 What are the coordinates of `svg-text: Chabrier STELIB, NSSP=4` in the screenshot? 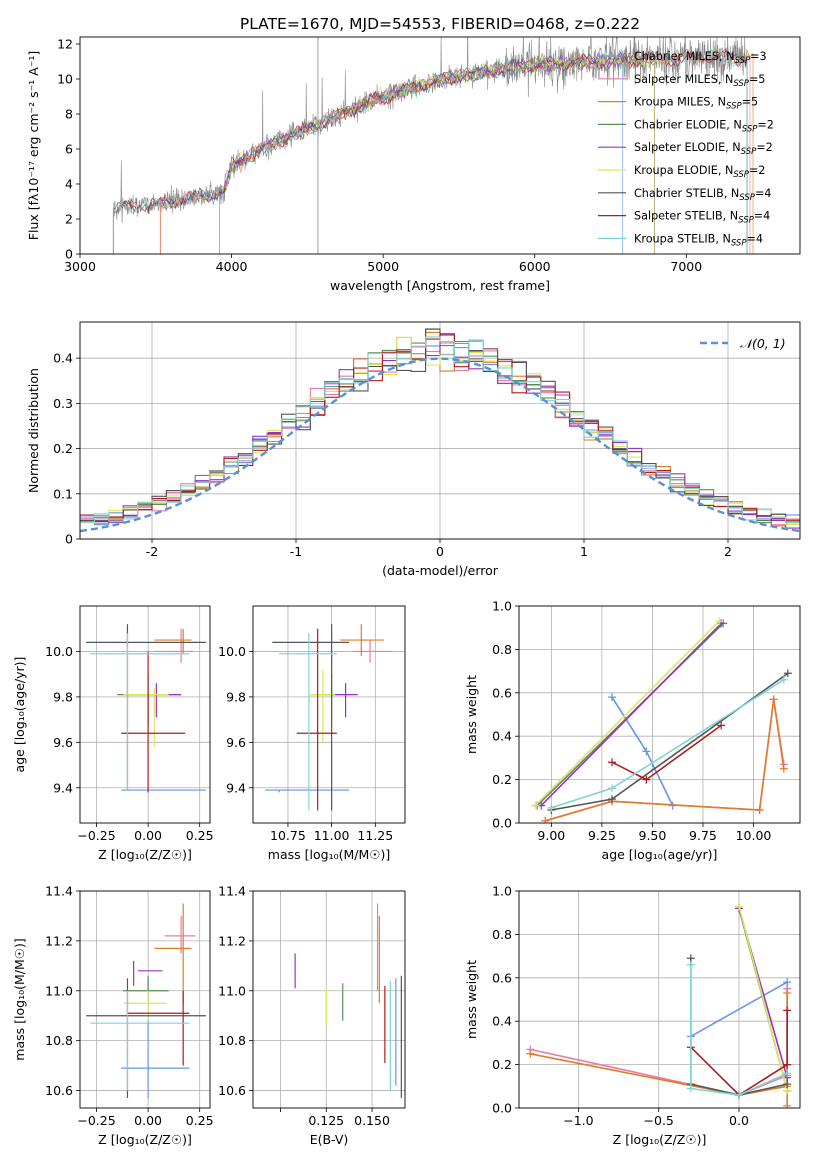 It's located at (702, 195).